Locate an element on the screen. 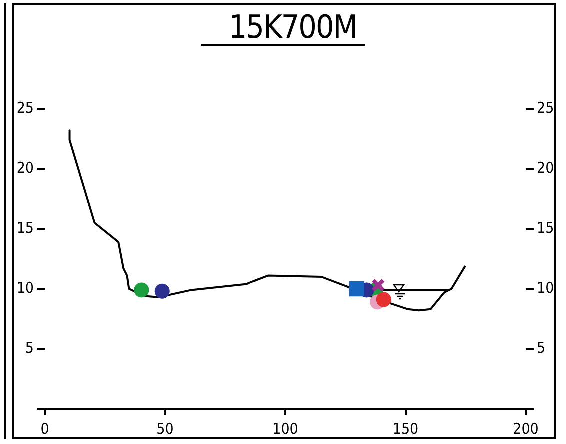 The width and height of the screenshot is (566, 444). x-tick-label: 0 is located at coordinates (45, 429).